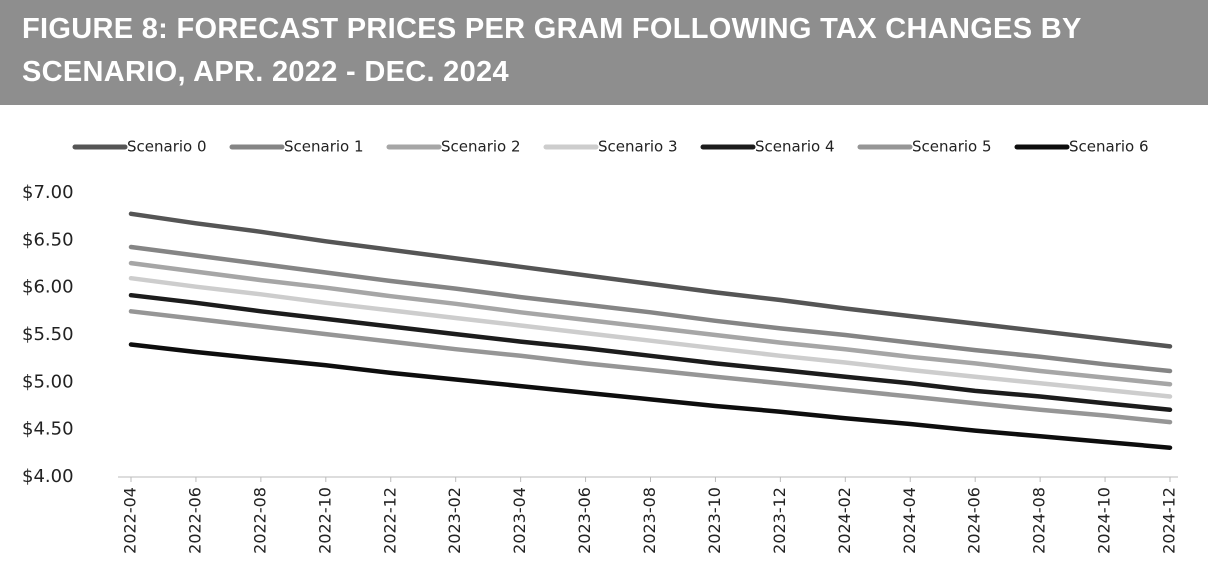 The image size is (1208, 582). What do you see at coordinates (1169, 520) in the screenshot?
I see `x-tick-label: 2024-12` at bounding box center [1169, 520].